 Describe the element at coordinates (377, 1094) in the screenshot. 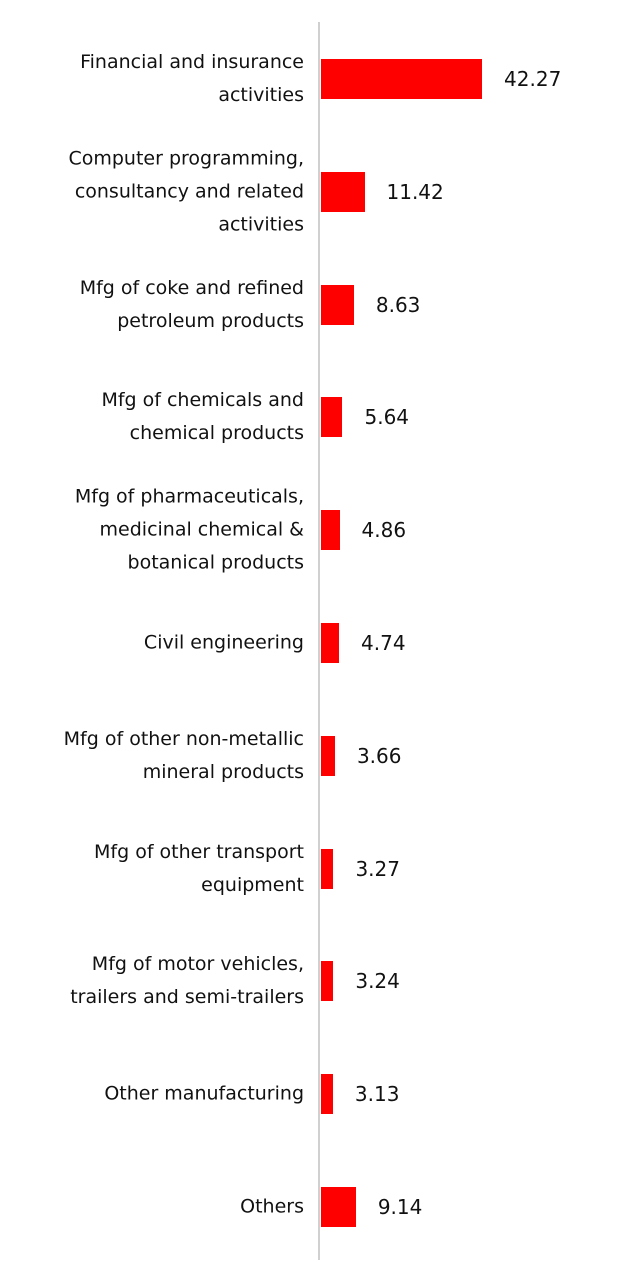

I see `value-label: 3.13` at that location.